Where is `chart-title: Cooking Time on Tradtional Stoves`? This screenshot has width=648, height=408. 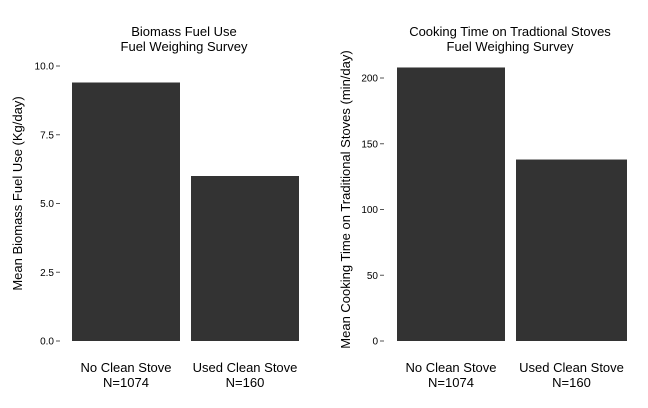 chart-title: Cooking Time on Tradtional Stoves is located at coordinates (510, 31).